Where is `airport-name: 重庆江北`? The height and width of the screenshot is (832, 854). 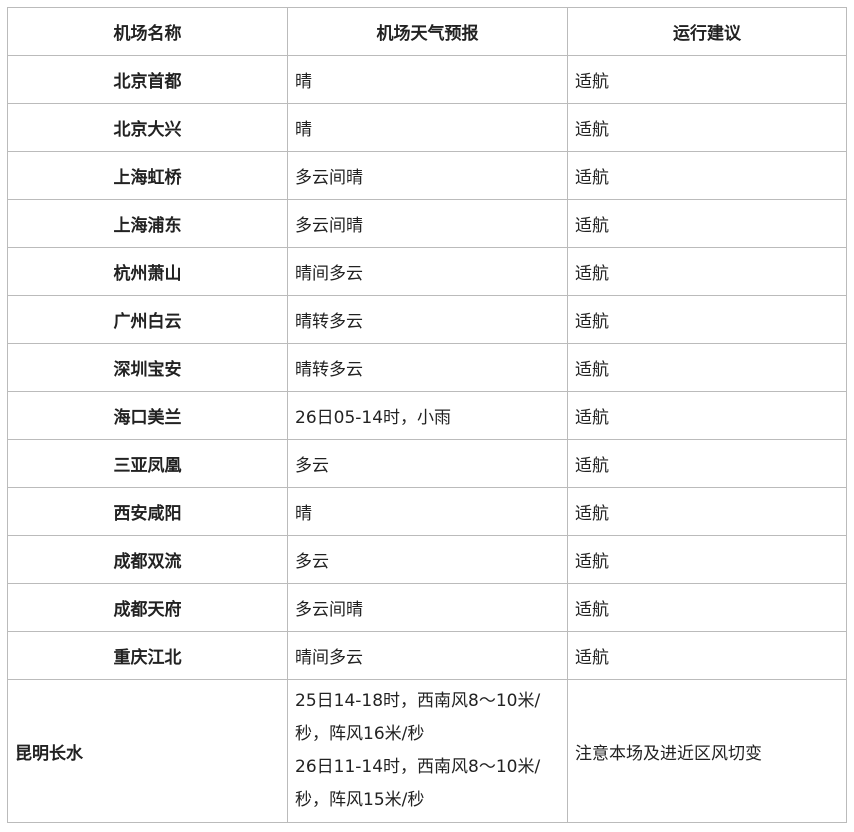 airport-name: 重庆江北 is located at coordinates (147, 655).